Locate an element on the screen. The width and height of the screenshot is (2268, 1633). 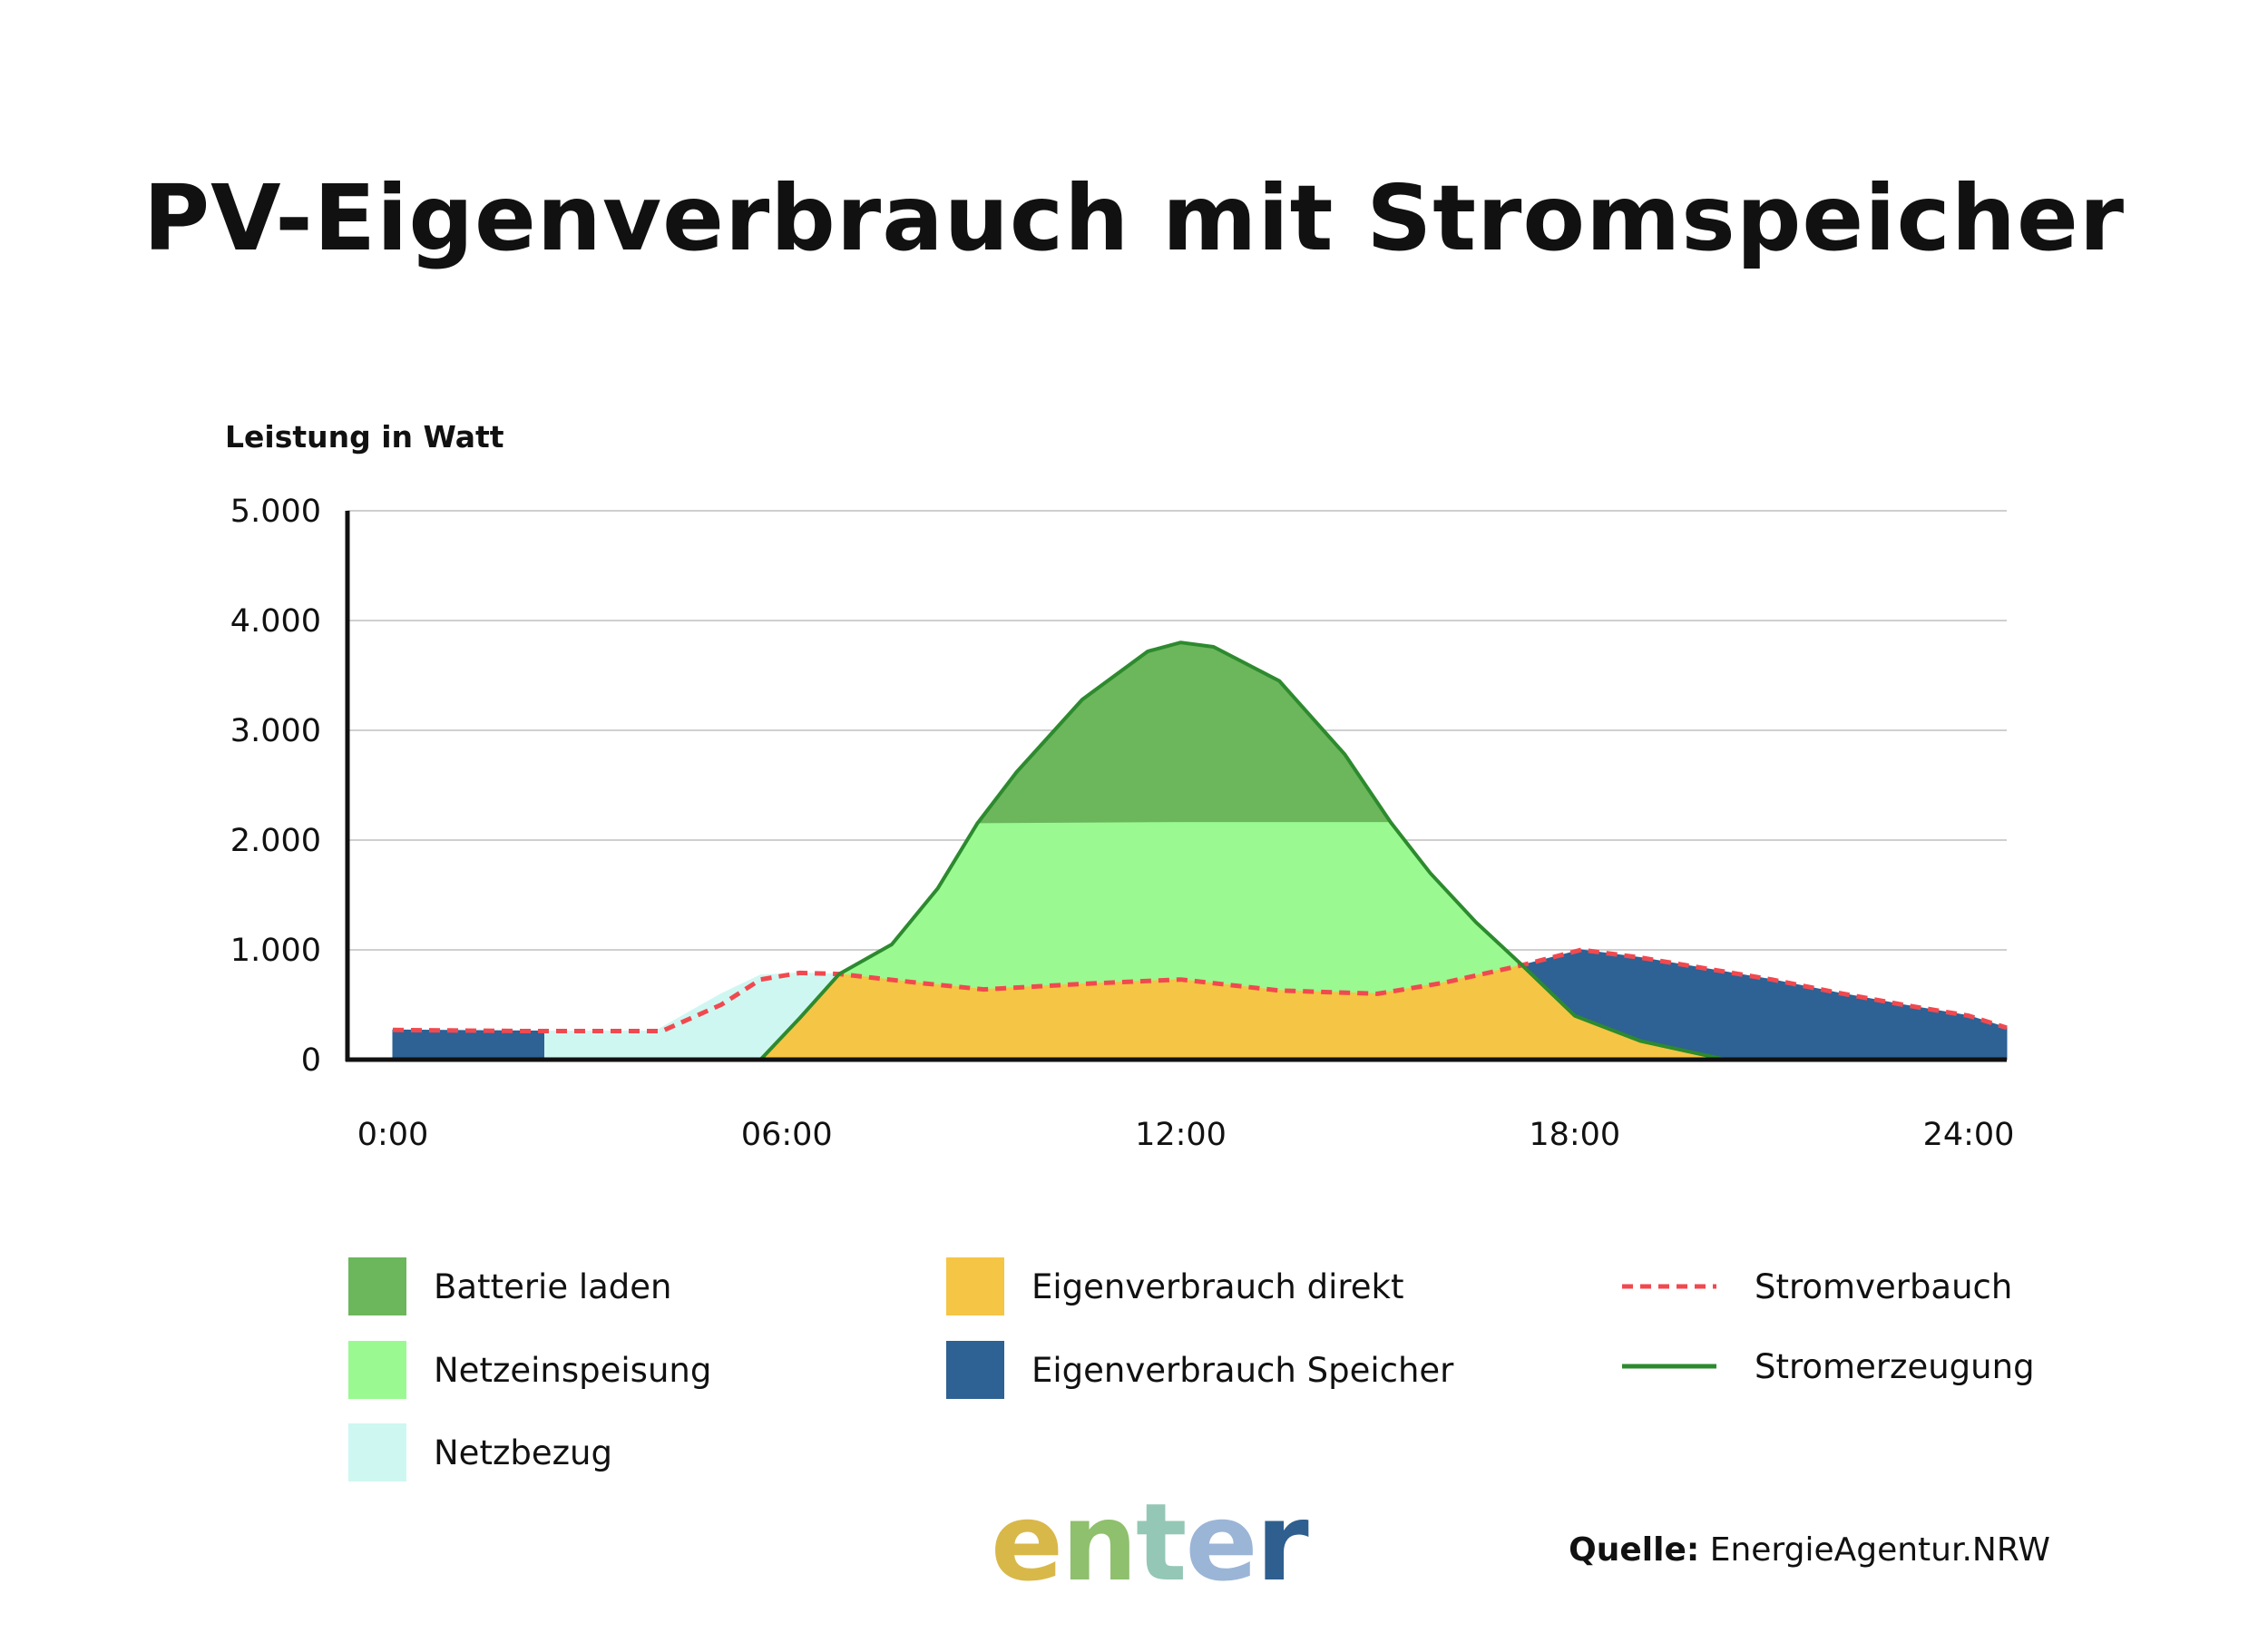
legend-label-batterie-laden: Batterie laden is located at coordinates (553, 1286).